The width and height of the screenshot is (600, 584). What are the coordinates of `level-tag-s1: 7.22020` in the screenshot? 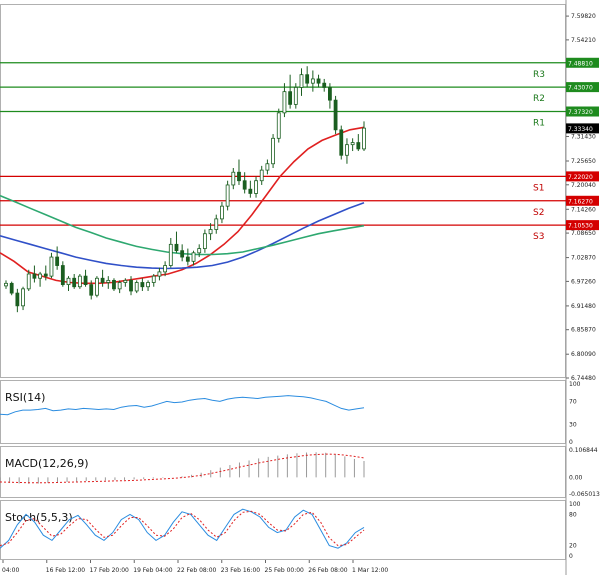 It's located at (580, 177).